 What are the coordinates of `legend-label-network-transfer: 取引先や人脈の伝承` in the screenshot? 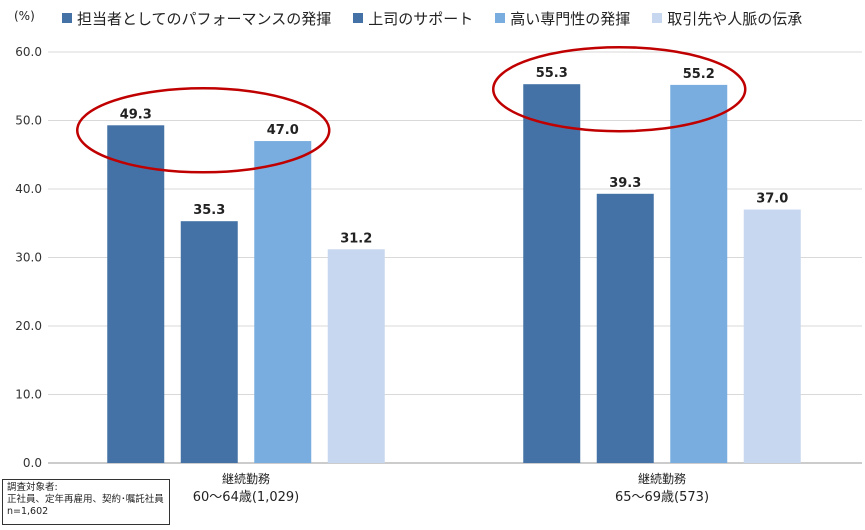 It's located at (735, 18).